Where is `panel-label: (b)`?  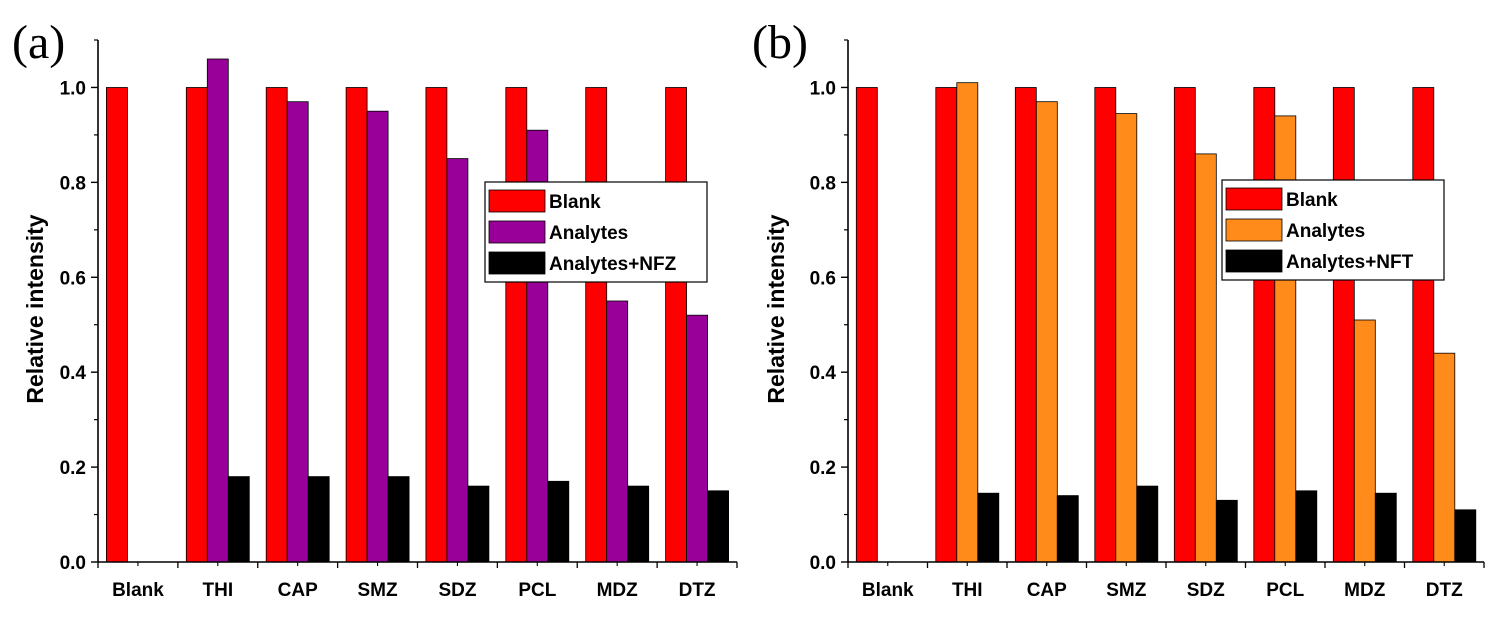 panel-label: (b) is located at coordinates (780, 42).